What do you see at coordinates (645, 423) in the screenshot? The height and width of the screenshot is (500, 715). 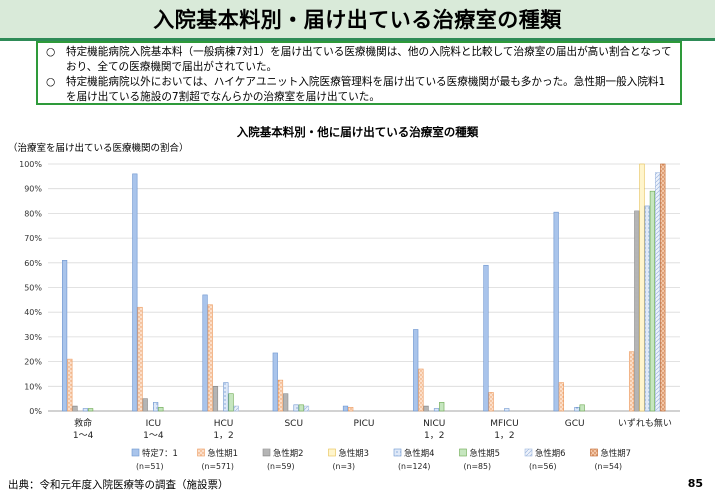 I see `x-tick-label: いずれも無い` at bounding box center [645, 423].